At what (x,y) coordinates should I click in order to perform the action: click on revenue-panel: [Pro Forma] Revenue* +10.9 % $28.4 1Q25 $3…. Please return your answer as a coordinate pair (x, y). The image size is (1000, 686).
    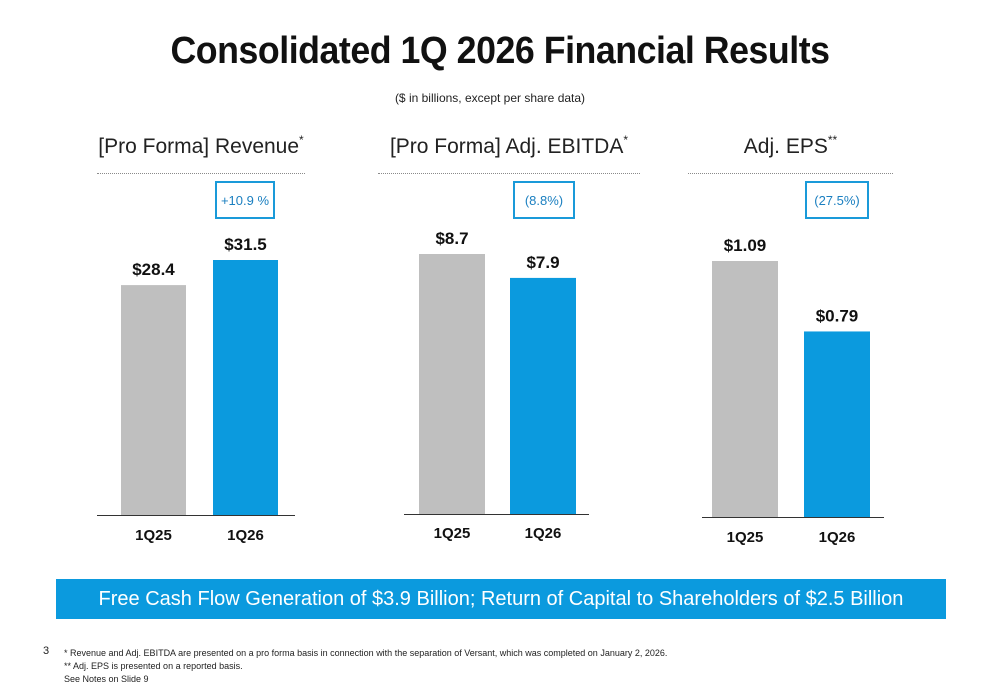
    Looking at the image, I should click on (201, 344).